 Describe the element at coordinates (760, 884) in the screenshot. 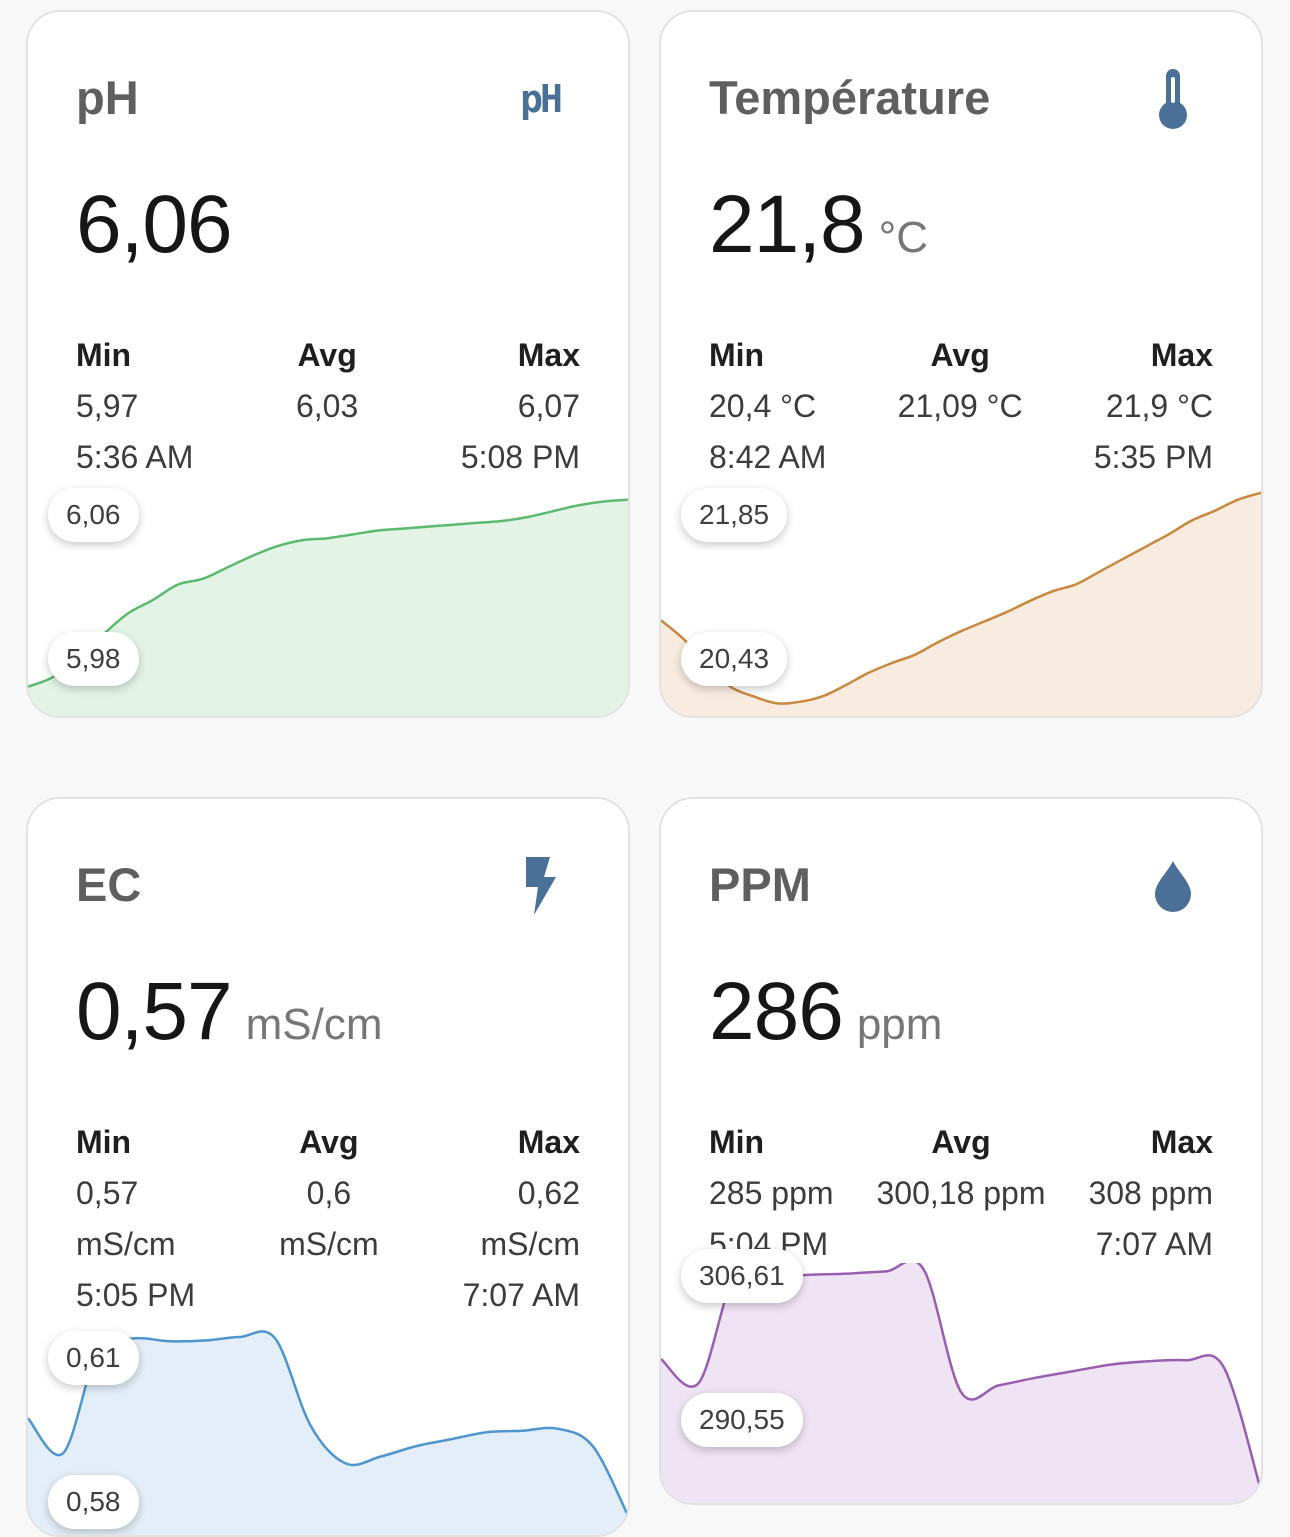

I see `card-title: PPM` at that location.